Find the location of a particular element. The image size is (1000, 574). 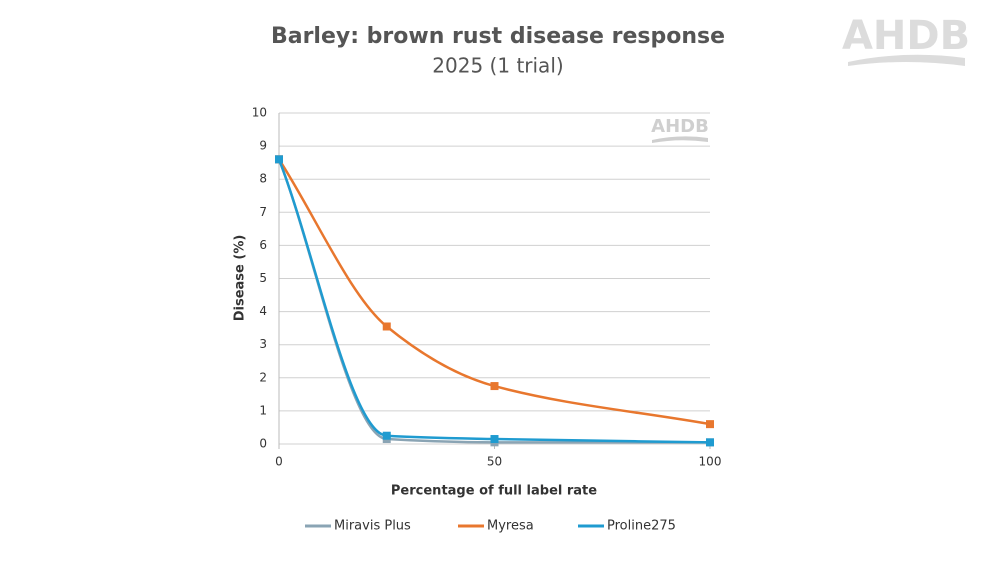

y-tick-label: 2 is located at coordinates (263, 377).